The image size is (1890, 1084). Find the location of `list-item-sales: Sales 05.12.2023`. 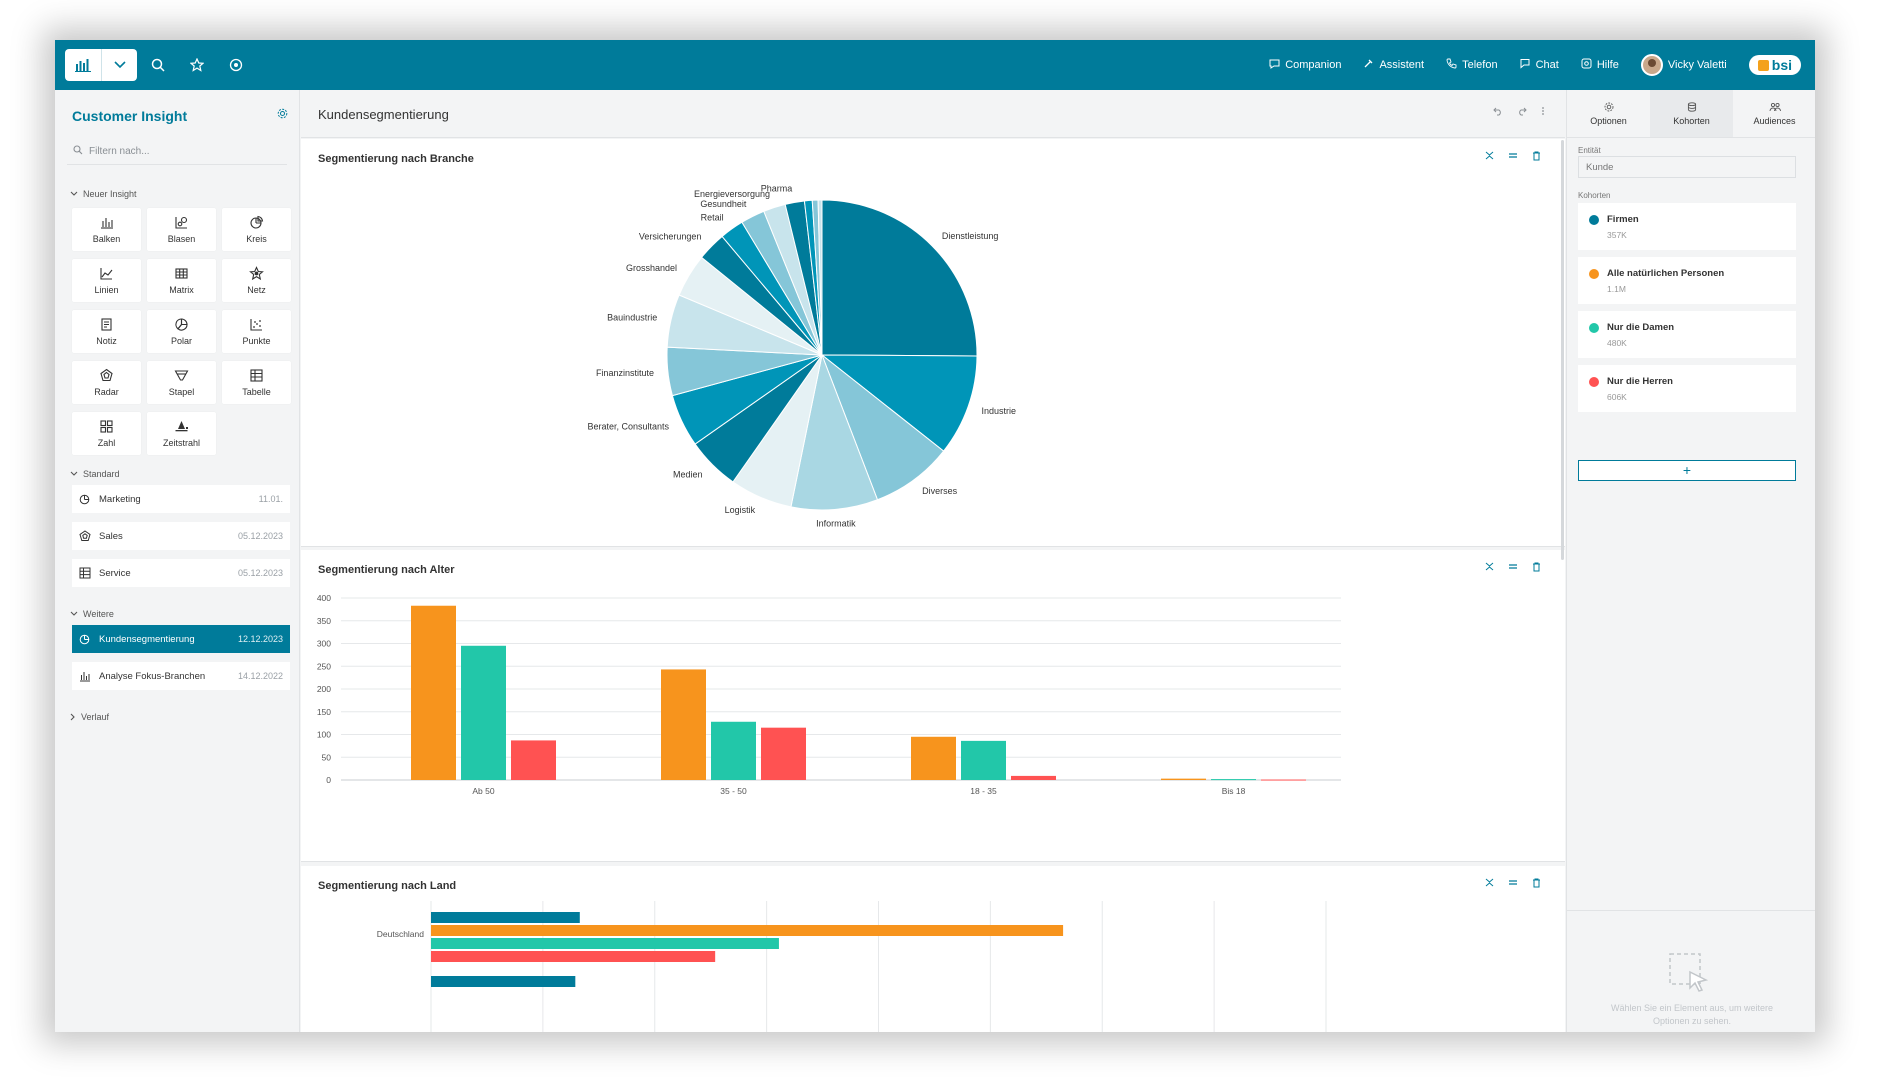

list-item-sales: Sales 05.12.2023 is located at coordinates (181, 536).